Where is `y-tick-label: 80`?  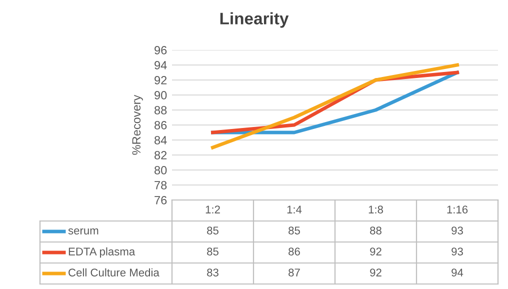 y-tick-label: 80 is located at coordinates (160, 170).